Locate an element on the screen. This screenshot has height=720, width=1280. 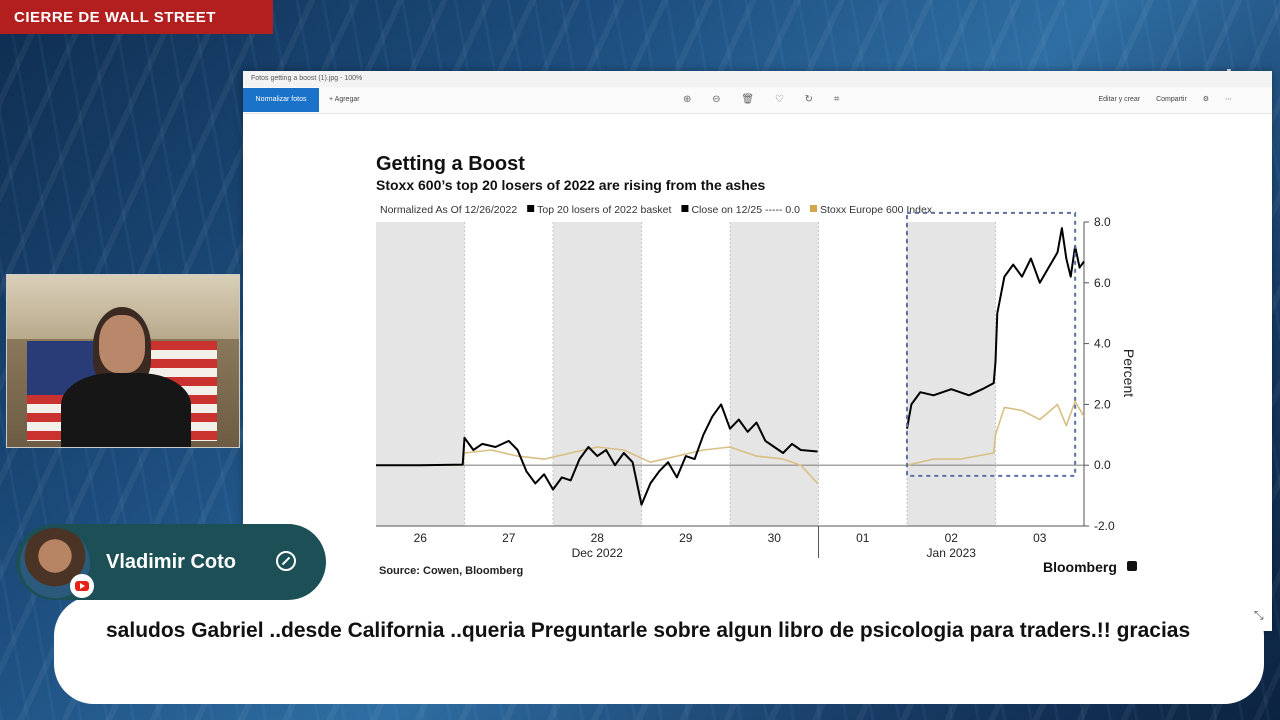
y-tick-label: 2.0 is located at coordinates (1102, 404).